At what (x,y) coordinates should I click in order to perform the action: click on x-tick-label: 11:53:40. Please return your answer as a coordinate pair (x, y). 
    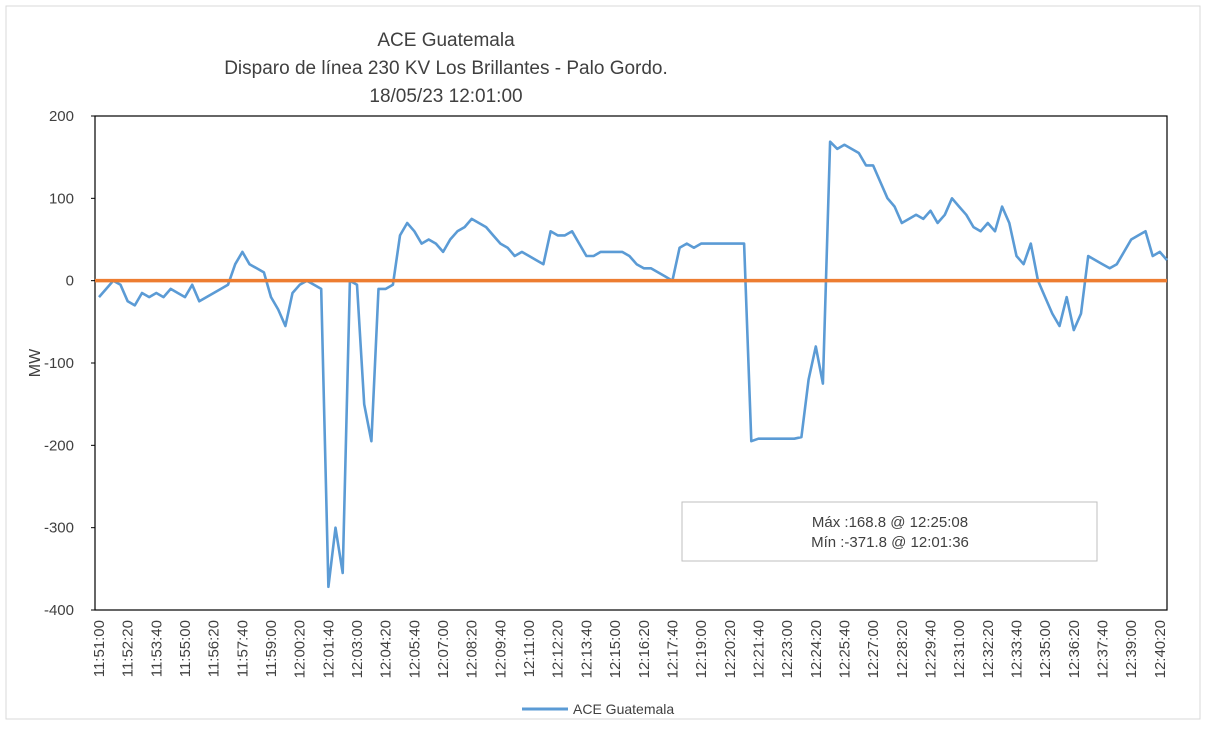
    Looking at the image, I should click on (156, 648).